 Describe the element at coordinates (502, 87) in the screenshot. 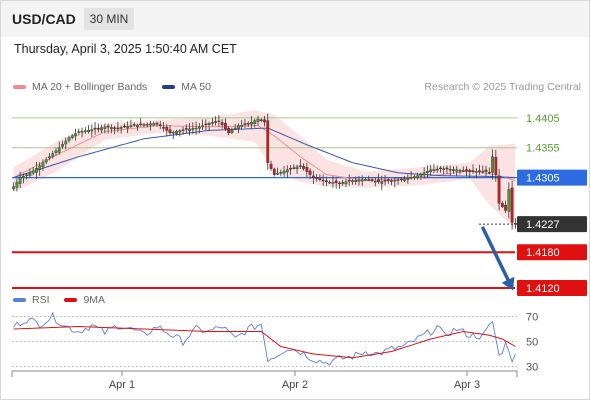

I see `chart-credit: Research © 2025 Trading Central` at that location.